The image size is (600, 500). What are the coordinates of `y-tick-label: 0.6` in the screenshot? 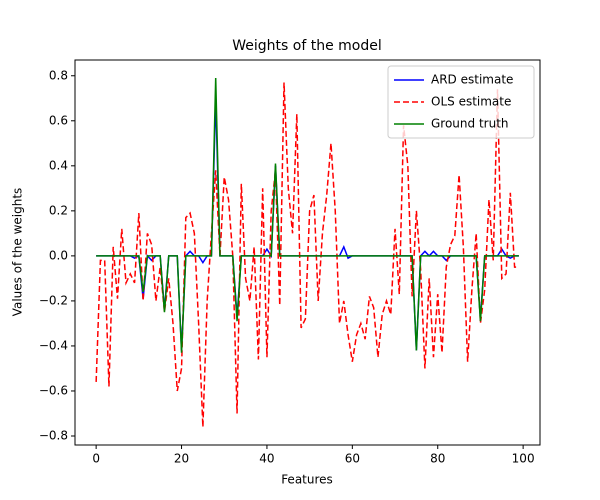 It's located at (58, 120).